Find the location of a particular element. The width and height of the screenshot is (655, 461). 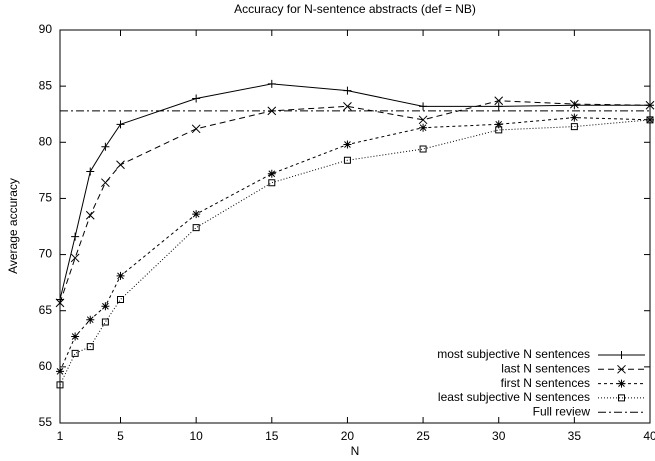

x-tick-label: 25 is located at coordinates (423, 436).